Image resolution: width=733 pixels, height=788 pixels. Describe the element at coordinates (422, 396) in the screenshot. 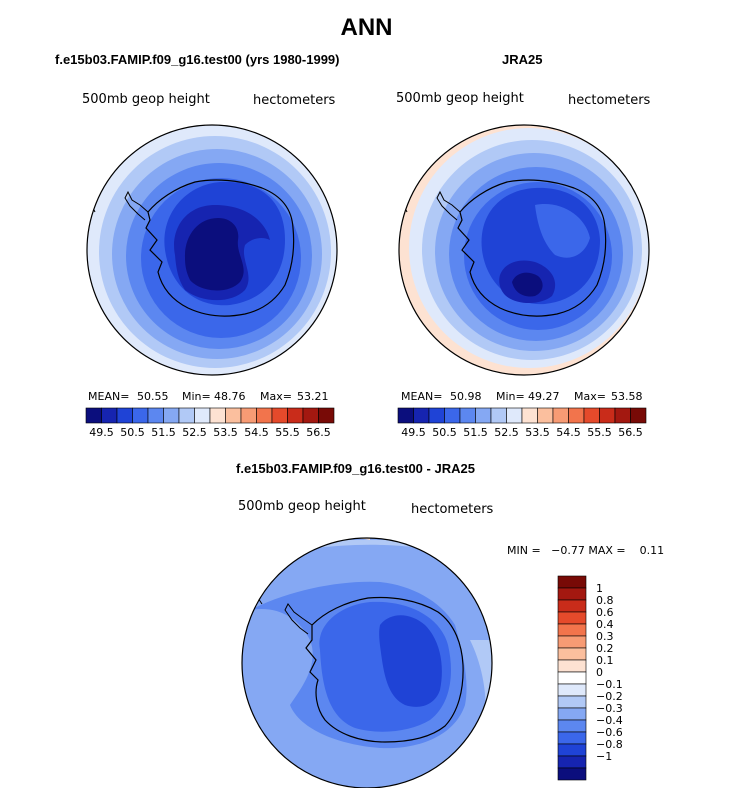

I see `panel2-mean-label: MEAN=` at that location.